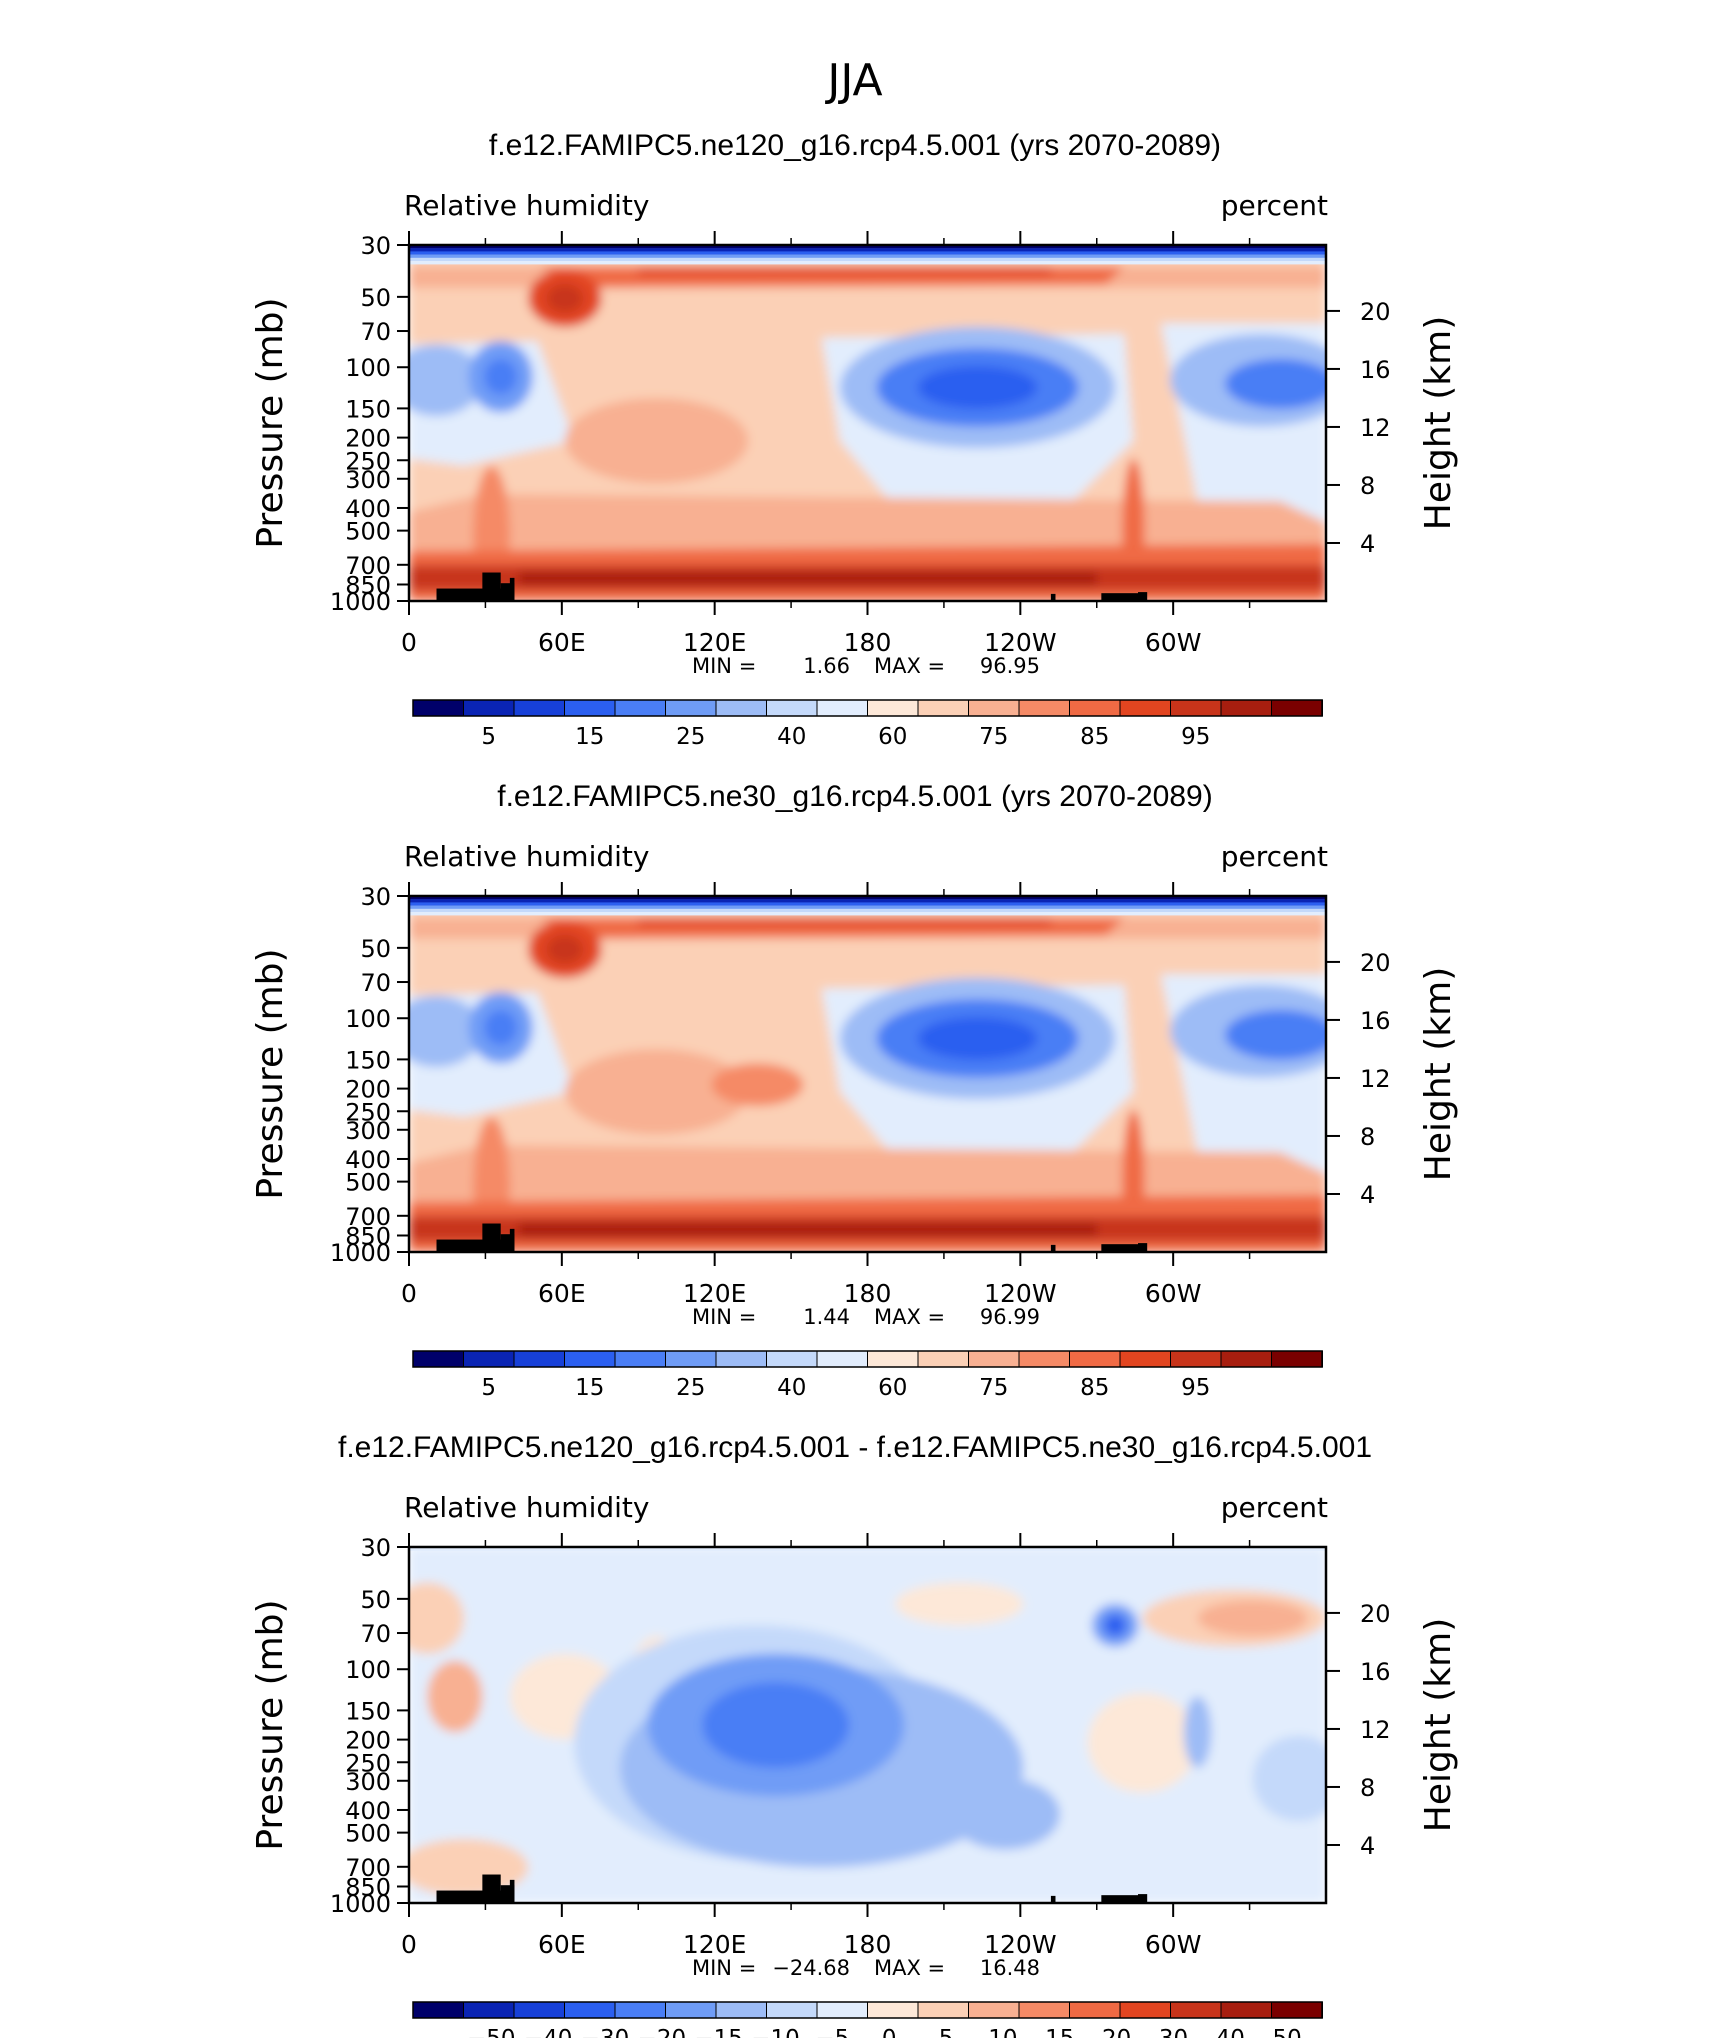 This screenshot has width=1710, height=2038. Describe the element at coordinates (368, 1741) in the screenshot. I see `pressure-tick-label: 200` at that location.